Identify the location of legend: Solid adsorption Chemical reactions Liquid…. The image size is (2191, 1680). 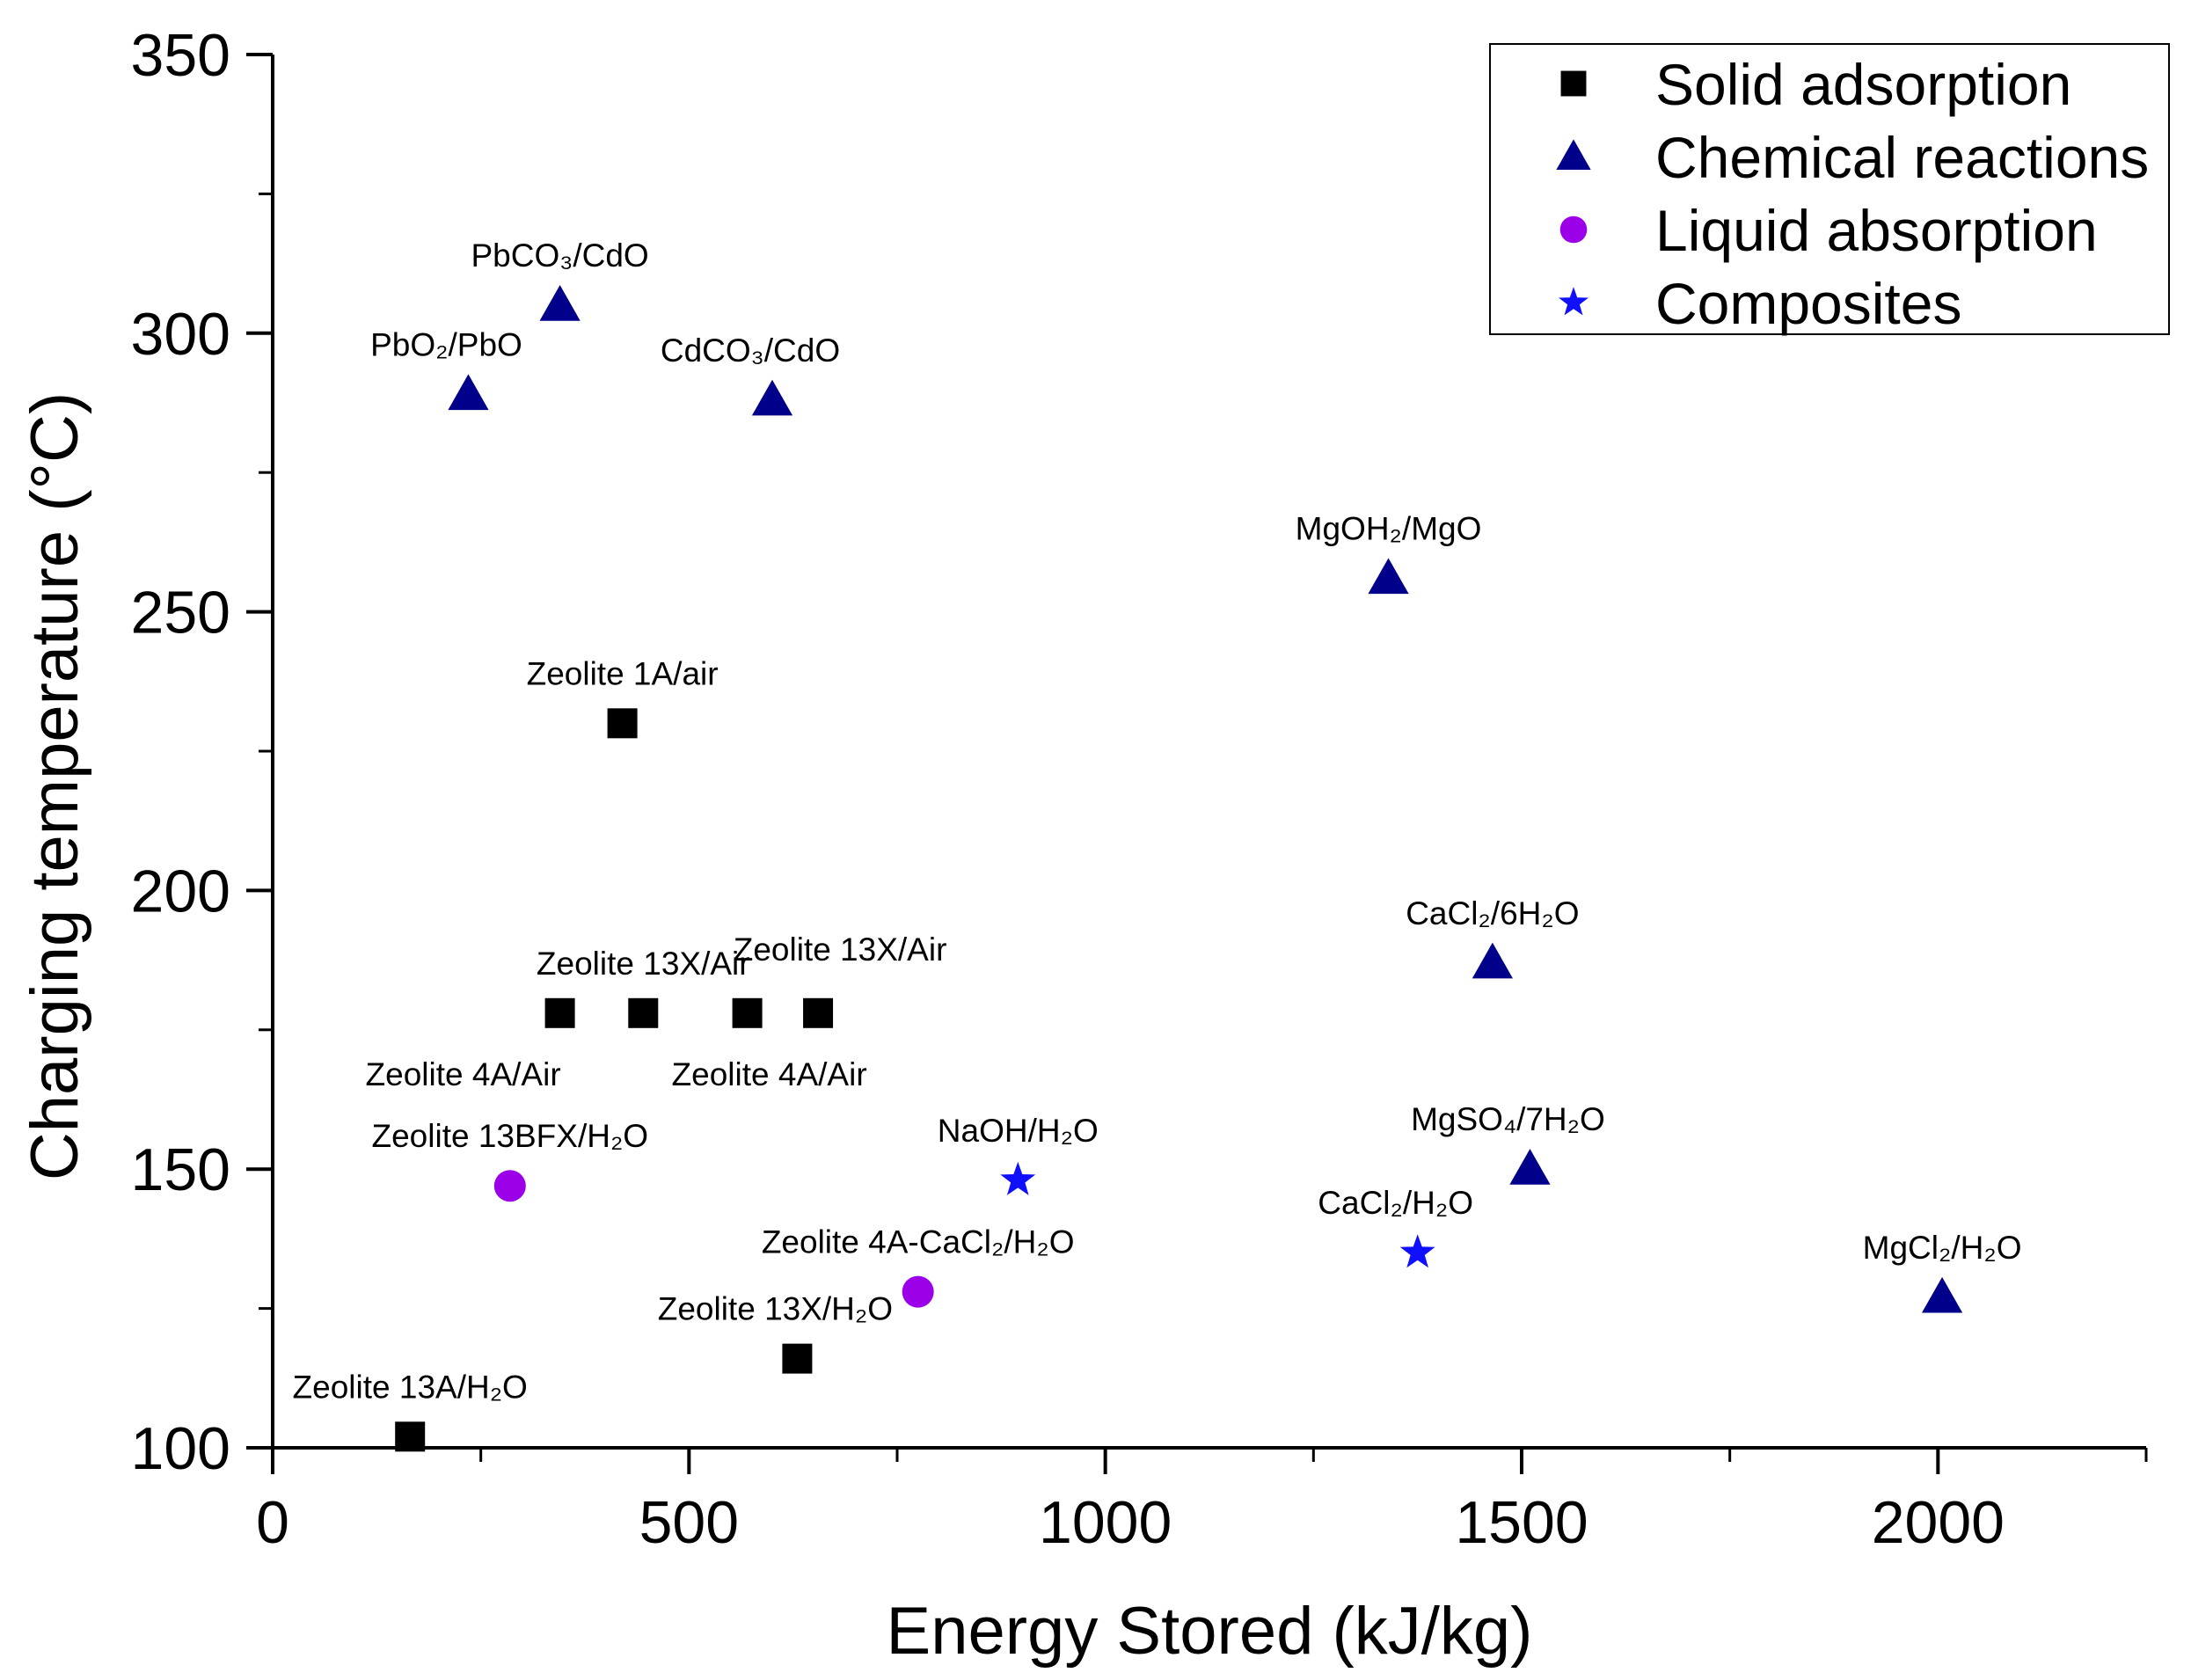
(1829, 189).